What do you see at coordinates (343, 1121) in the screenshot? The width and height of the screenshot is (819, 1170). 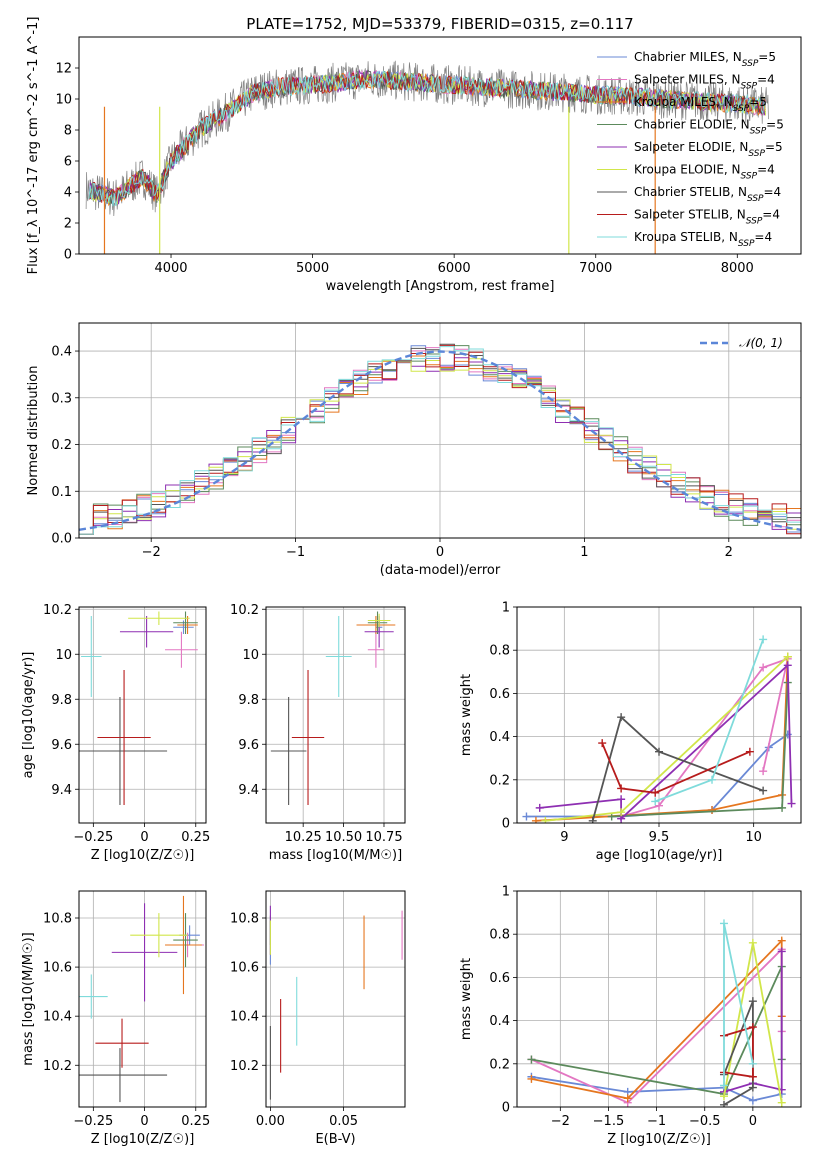 I see `x-tick-label: 0.05` at bounding box center [343, 1121].